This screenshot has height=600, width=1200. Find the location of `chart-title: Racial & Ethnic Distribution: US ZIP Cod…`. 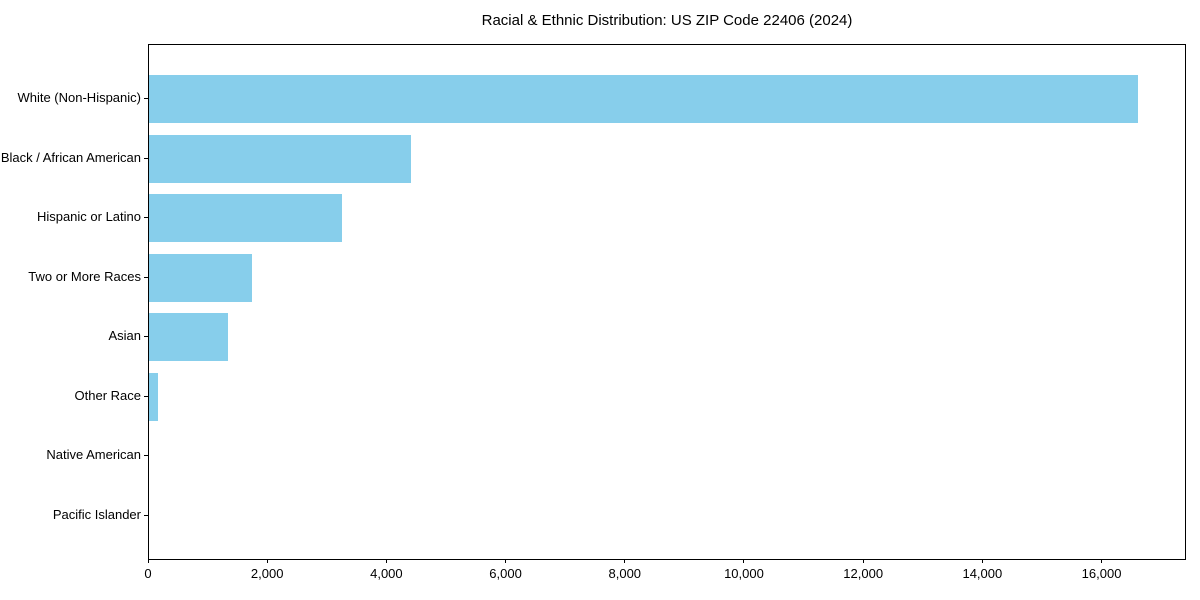

chart-title: Racial & Ethnic Distribution: US ZIP Cod… is located at coordinates (667, 20).